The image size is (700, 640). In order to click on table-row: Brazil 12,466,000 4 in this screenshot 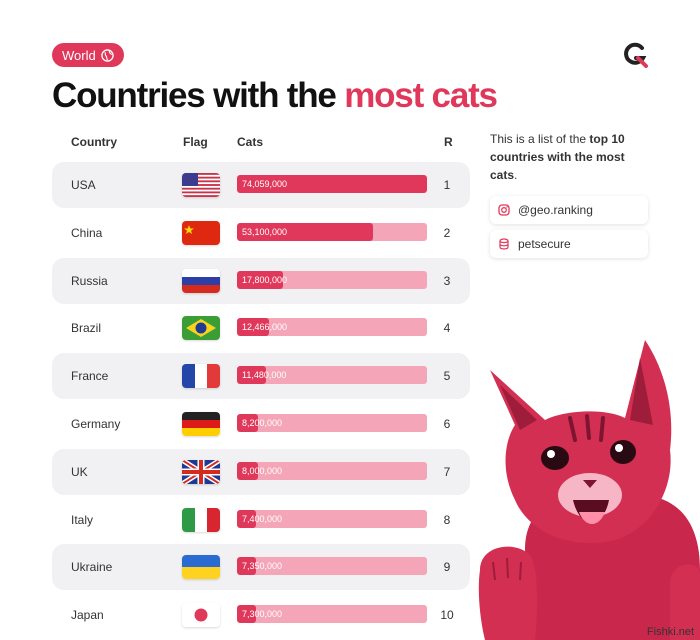, I will do `click(261, 328)`.